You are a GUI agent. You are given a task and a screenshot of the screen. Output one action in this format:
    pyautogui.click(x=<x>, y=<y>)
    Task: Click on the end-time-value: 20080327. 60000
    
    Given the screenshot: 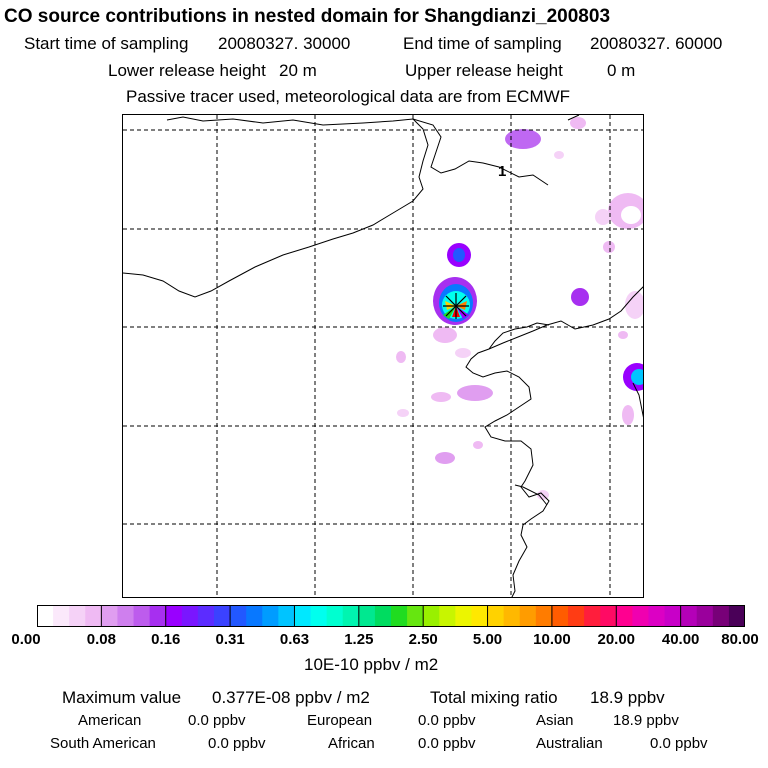 What is the action you would take?
    pyautogui.click(x=656, y=43)
    